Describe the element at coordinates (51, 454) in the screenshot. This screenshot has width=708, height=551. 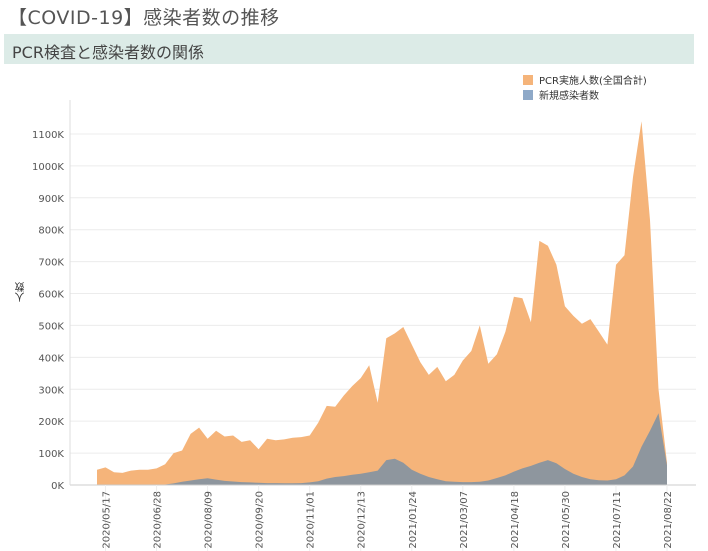
I see `y-tick-label: 100K` at that location.